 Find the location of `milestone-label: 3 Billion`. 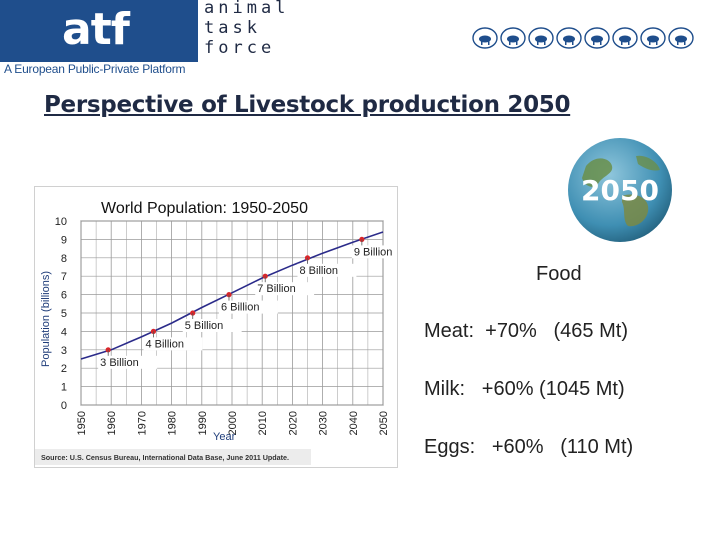

milestone-label: 3 Billion is located at coordinates (119, 363).